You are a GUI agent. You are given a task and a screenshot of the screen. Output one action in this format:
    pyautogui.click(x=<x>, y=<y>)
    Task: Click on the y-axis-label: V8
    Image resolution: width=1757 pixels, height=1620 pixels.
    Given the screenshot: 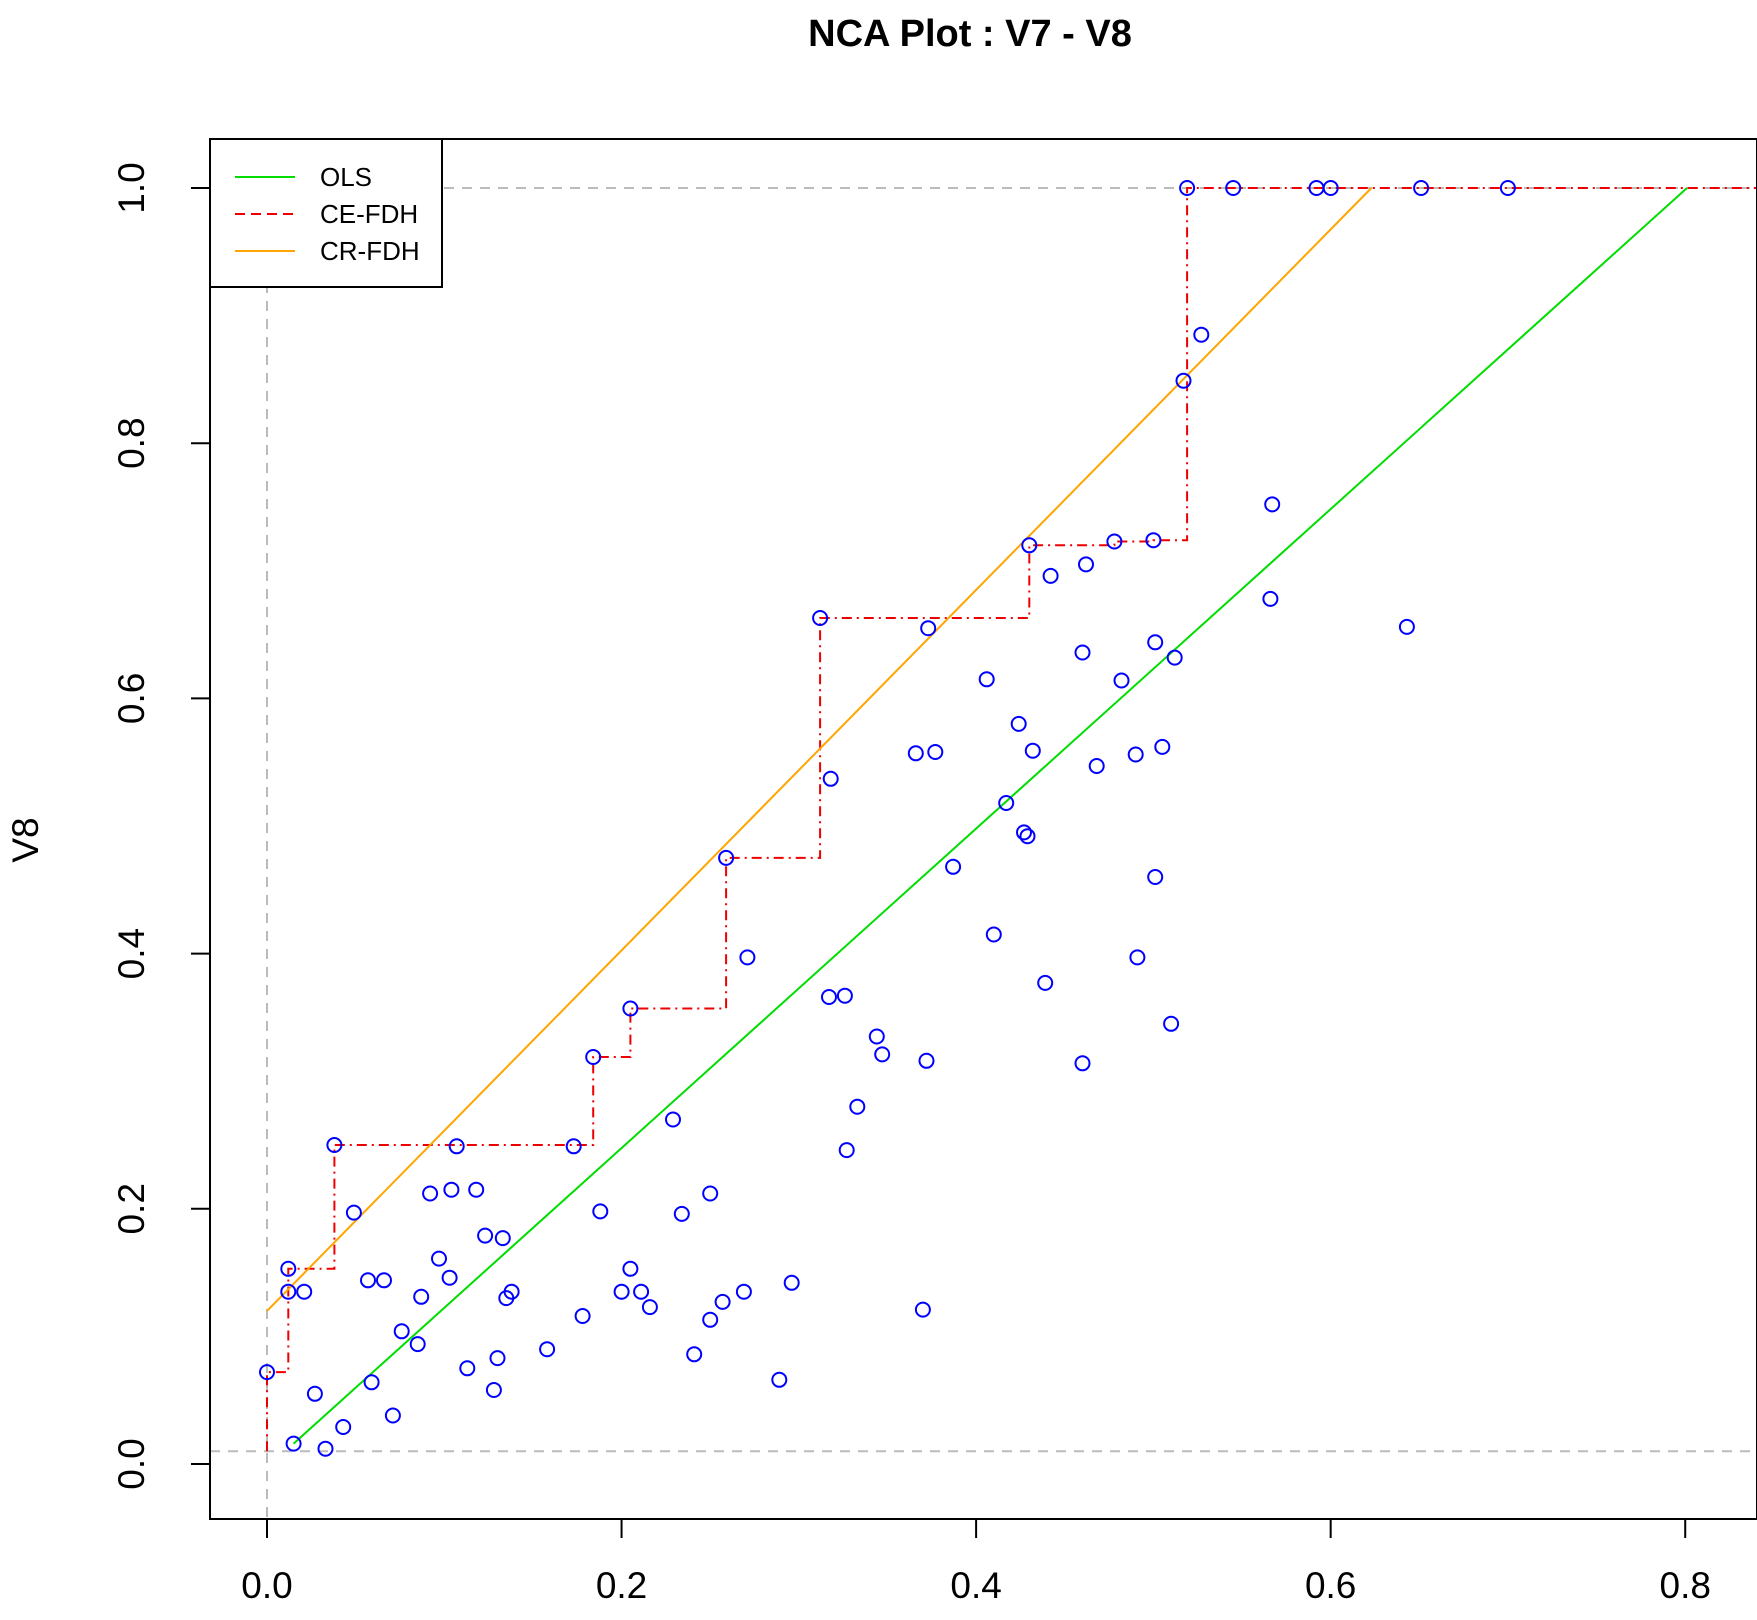 What is the action you would take?
    pyautogui.click(x=25, y=839)
    